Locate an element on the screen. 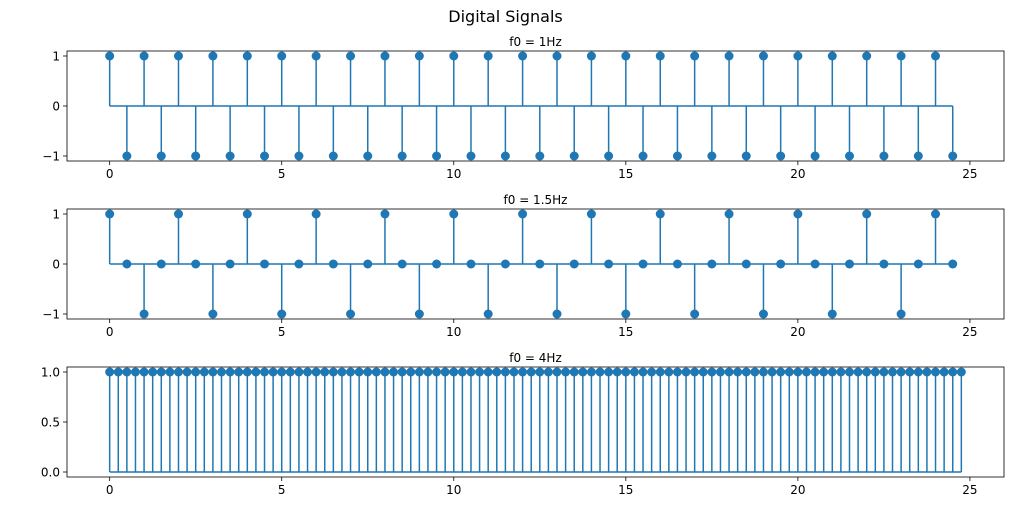 The width and height of the screenshot is (1011, 511). subplot-2-xtick-label: 25 is located at coordinates (969, 332).